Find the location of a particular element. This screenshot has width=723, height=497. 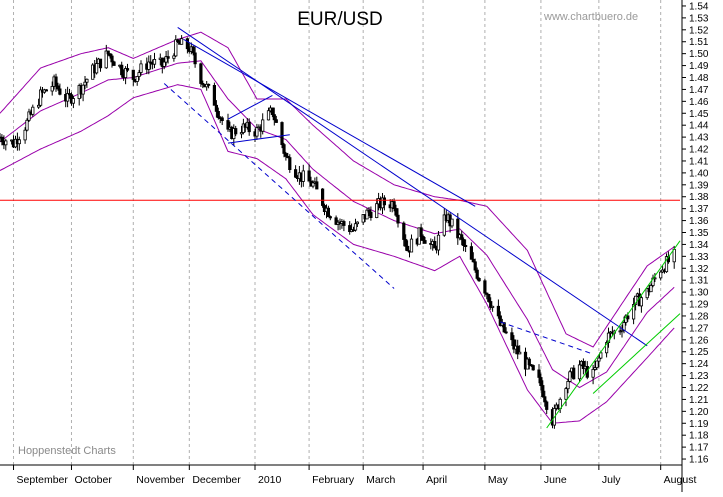

y-tick-label-15: 1.31 is located at coordinates (699, 281).